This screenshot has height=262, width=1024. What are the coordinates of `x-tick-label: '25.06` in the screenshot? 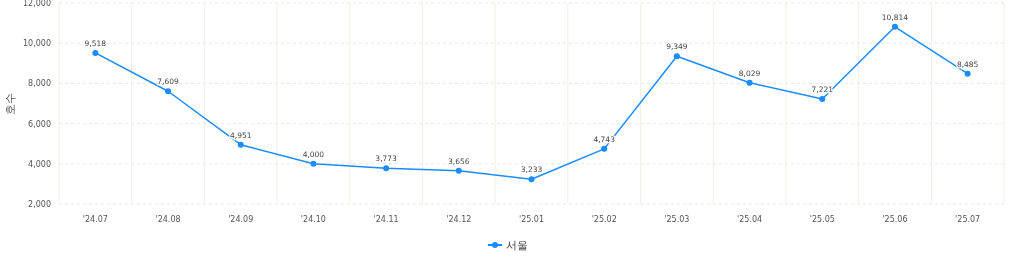 It's located at (895, 219).